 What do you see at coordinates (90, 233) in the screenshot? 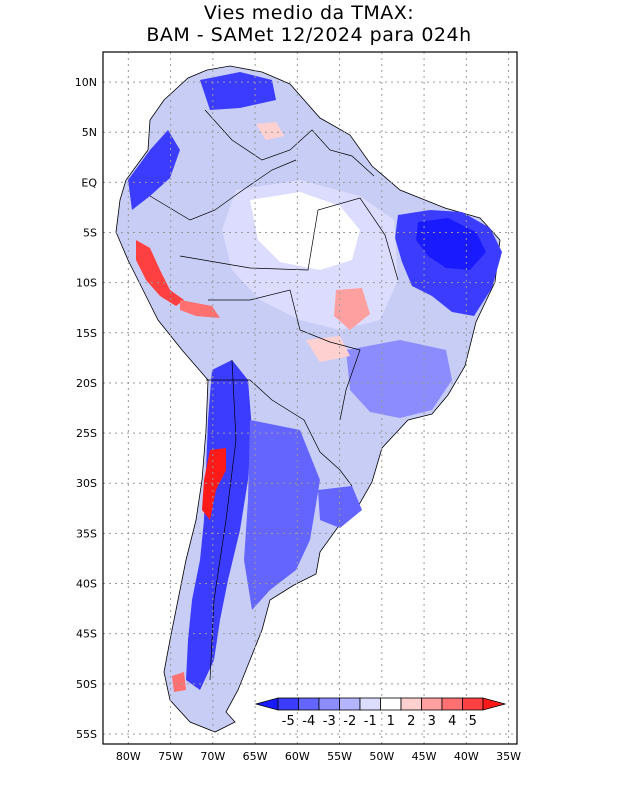
I see `lat-tick-label: 5S` at bounding box center [90, 233].